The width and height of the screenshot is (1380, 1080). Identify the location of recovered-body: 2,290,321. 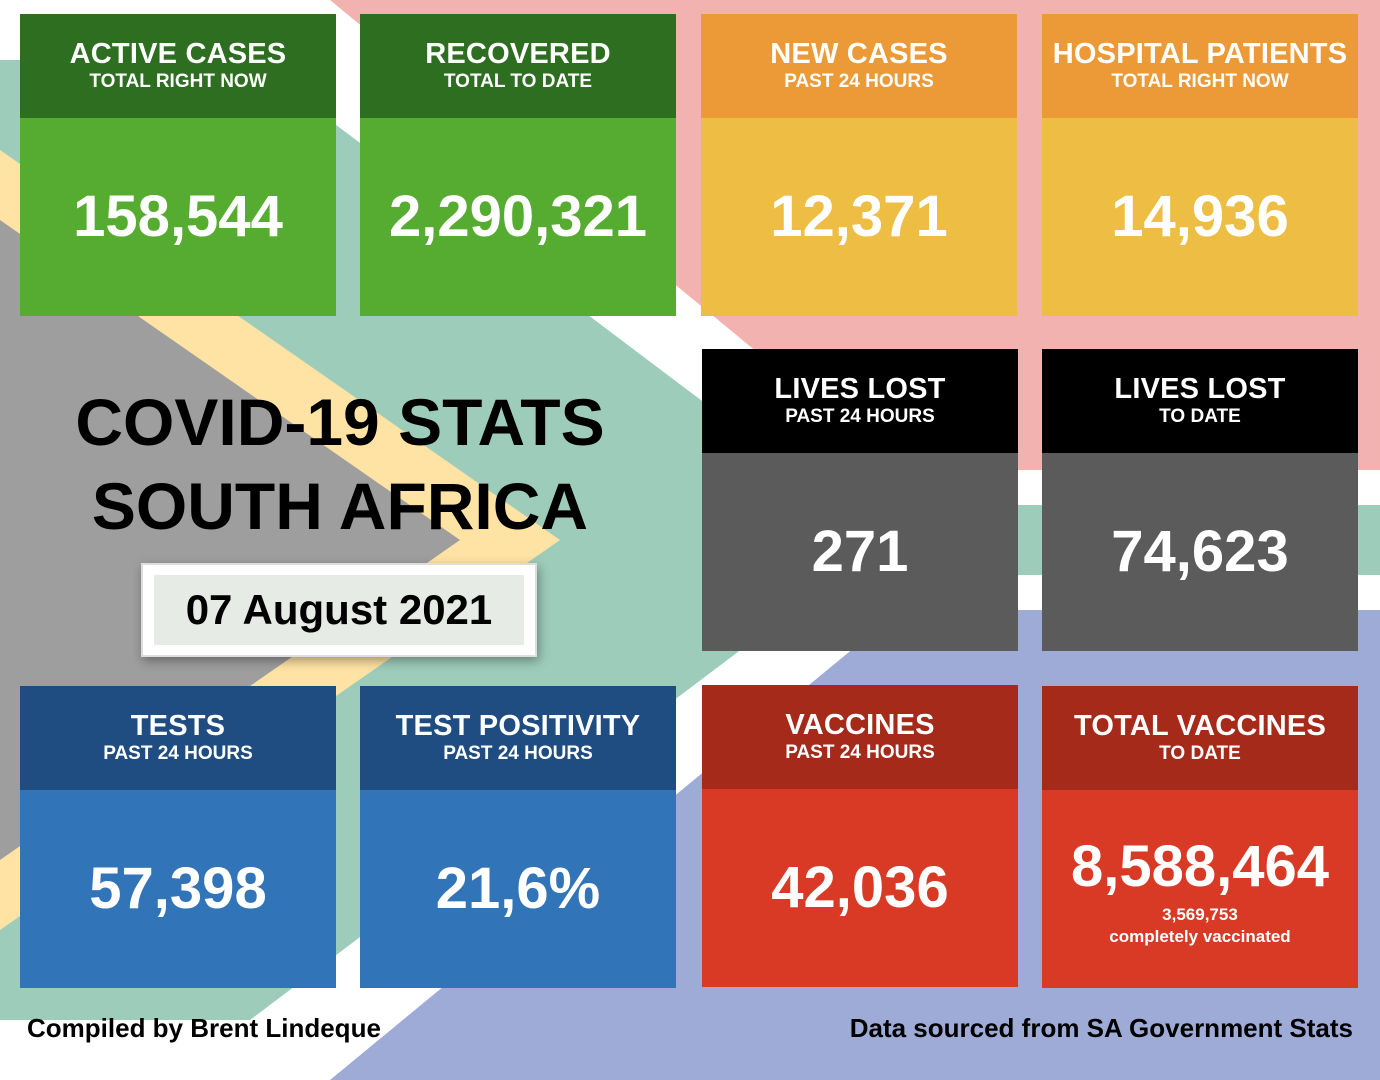
(518, 217).